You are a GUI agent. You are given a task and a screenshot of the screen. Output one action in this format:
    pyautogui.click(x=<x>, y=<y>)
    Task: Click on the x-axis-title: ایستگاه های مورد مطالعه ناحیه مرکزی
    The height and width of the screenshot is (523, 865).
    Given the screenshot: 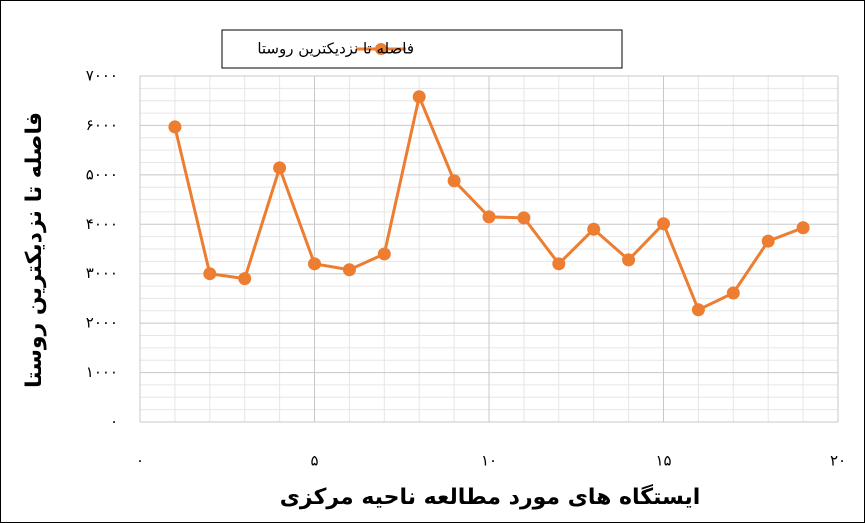 What is the action you would take?
    pyautogui.click(x=490, y=496)
    